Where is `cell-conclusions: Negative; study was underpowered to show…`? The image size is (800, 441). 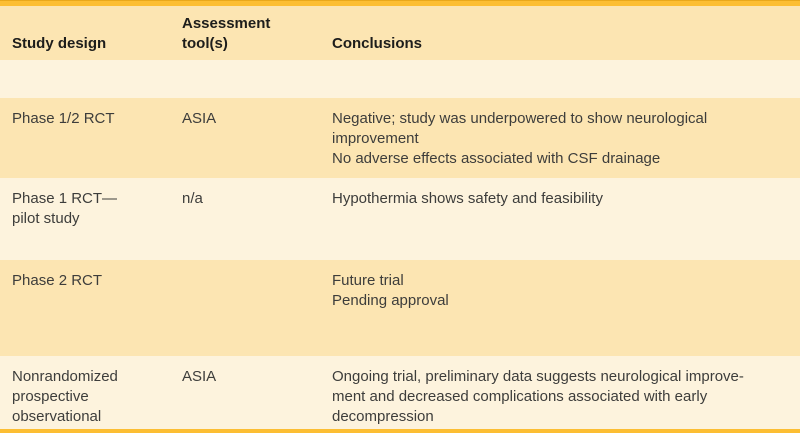
cell-conclusions: Negative; study was underpowered to show… is located at coordinates (520, 138).